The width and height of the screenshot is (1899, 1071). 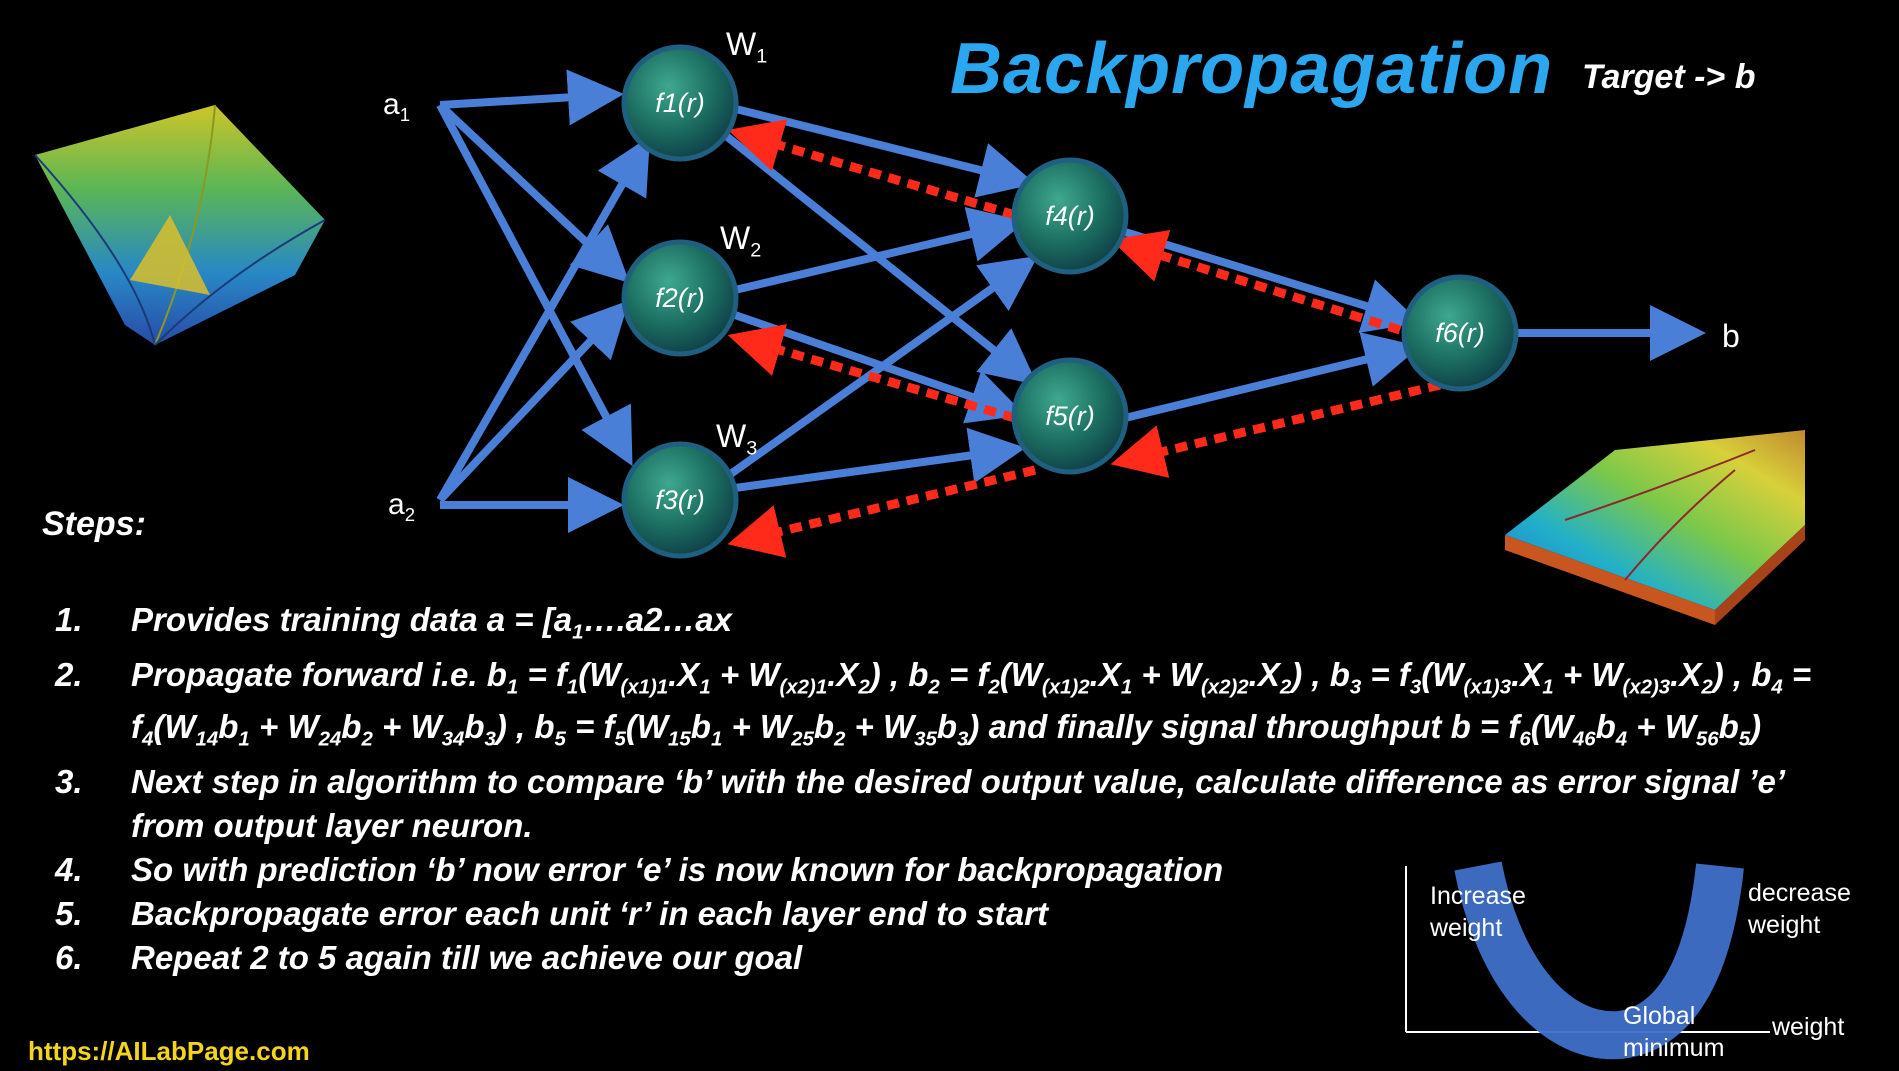 I want to click on neuron-label-f2: f2(r), so click(x=680, y=298).